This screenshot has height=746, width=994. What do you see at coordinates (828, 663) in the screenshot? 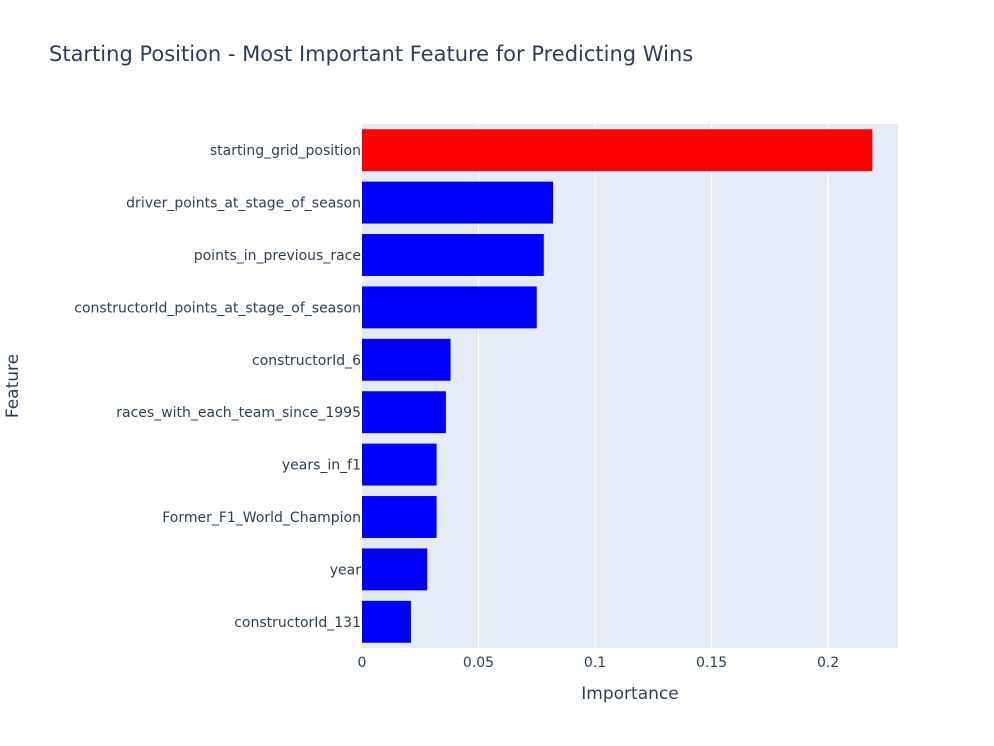
I see `x-tick-label: 0.2` at bounding box center [828, 663].